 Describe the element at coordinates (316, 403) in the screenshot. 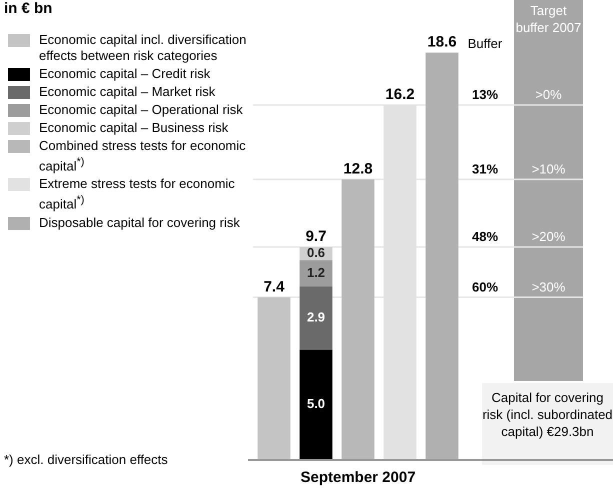

I see `data-label: 5.0` at that location.